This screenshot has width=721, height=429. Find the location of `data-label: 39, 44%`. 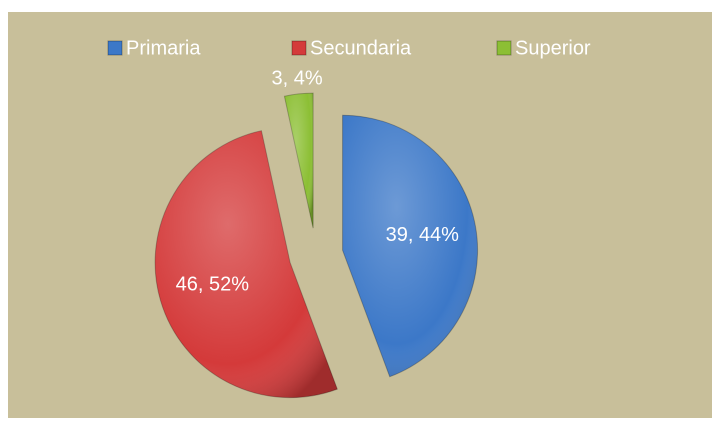

data-label: 39, 44% is located at coordinates (423, 235).